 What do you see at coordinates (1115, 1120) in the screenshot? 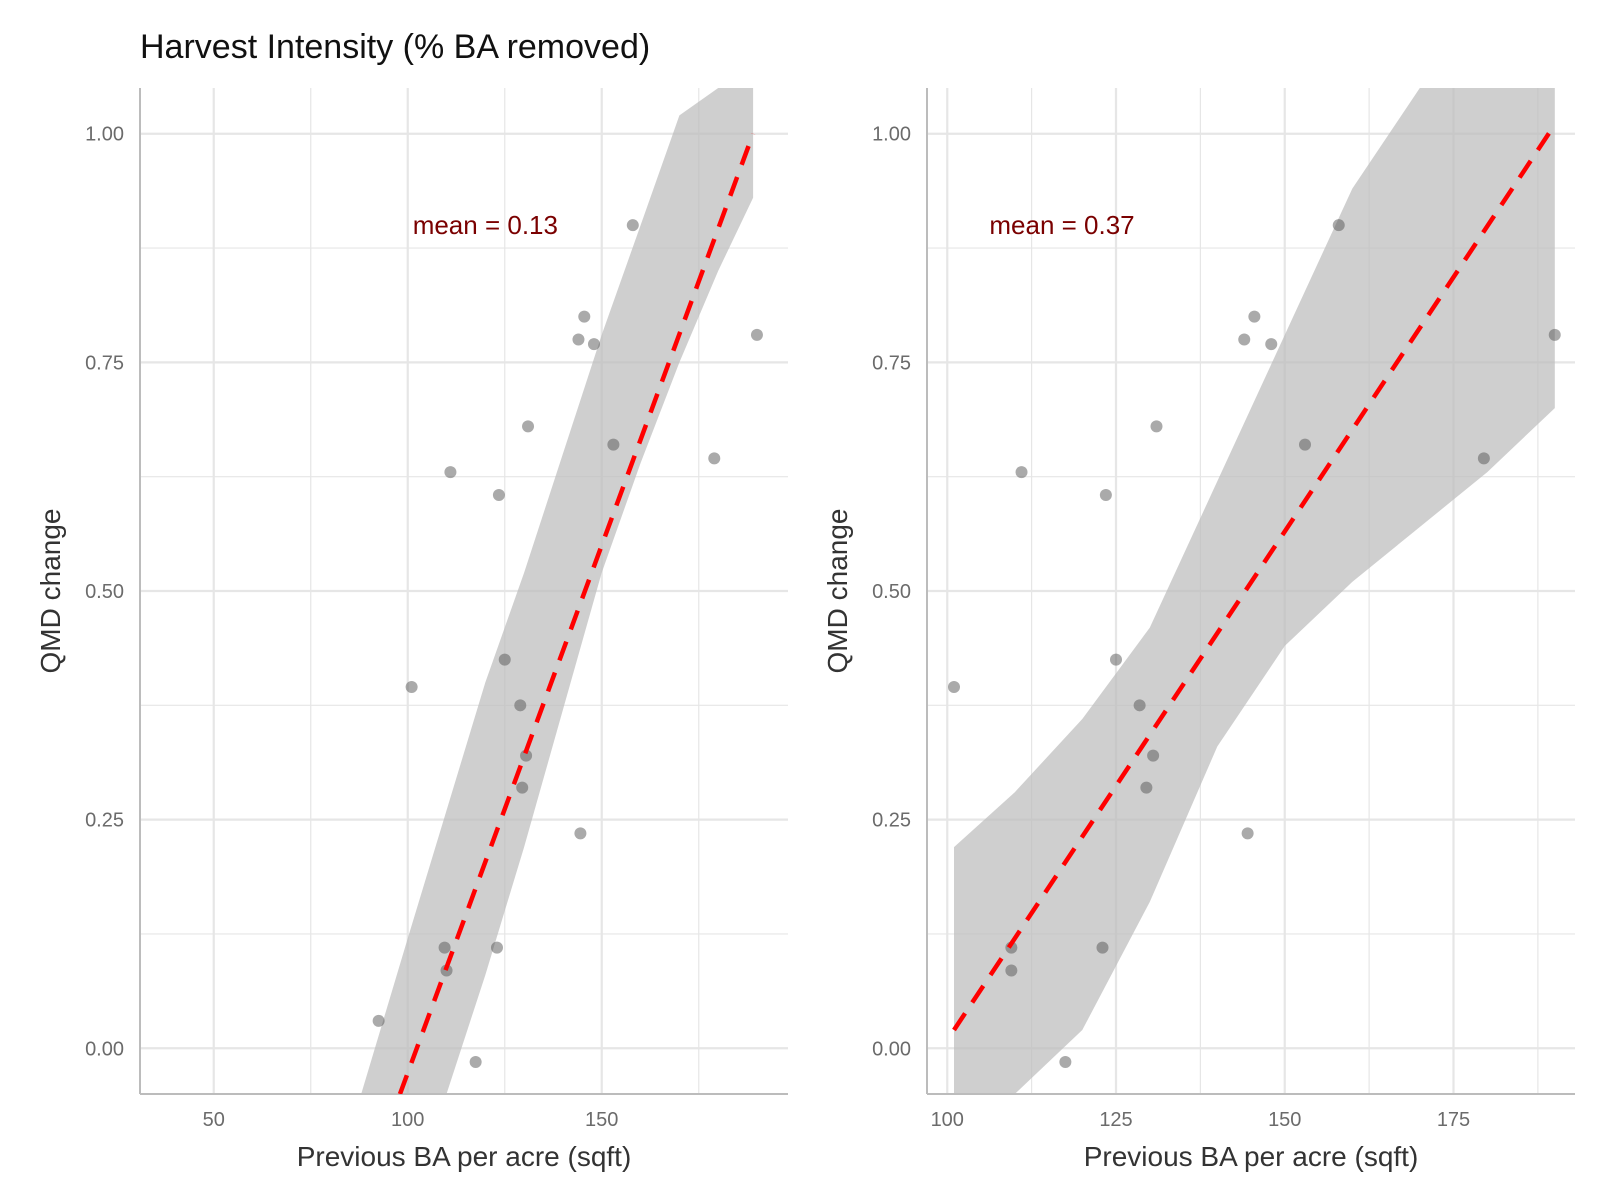
I see `x-tick-label: 125` at bounding box center [1115, 1120].